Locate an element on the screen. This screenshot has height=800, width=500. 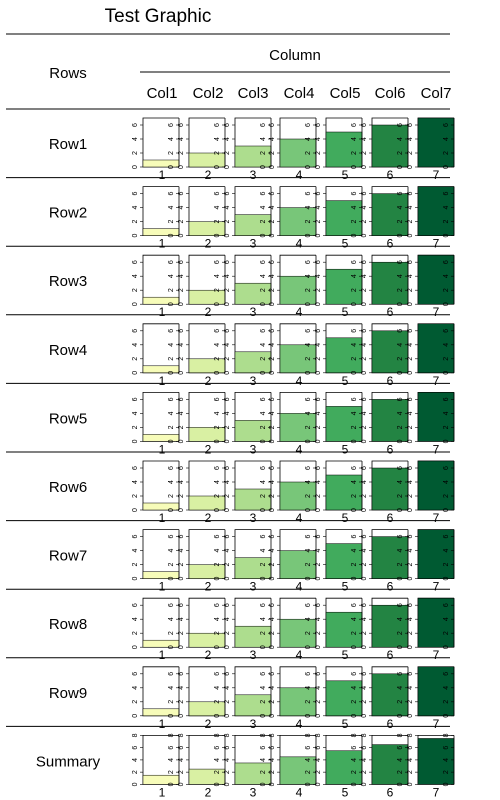
x-tick-label: 6 is located at coordinates (390, 449).